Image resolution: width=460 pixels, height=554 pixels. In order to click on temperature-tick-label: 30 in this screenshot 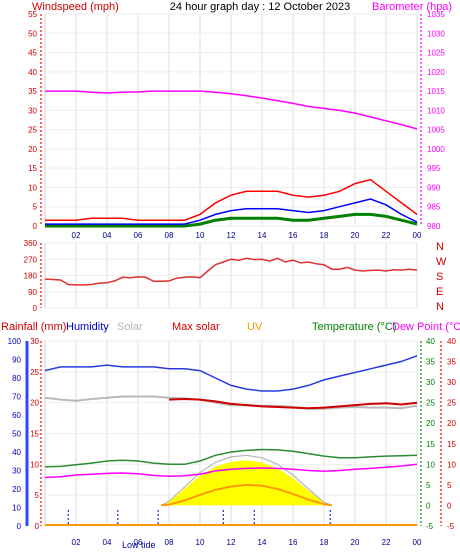, I will do `click(430, 382)`.